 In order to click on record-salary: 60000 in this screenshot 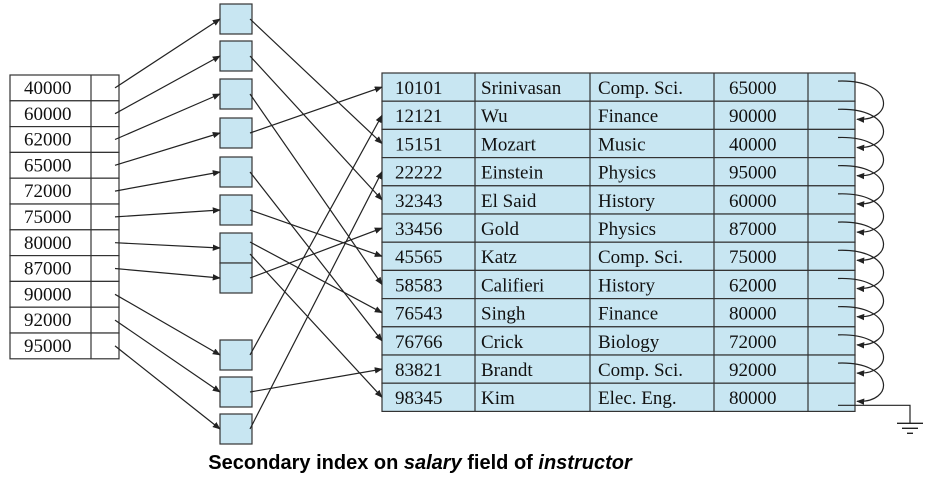, I will do `click(753, 201)`.